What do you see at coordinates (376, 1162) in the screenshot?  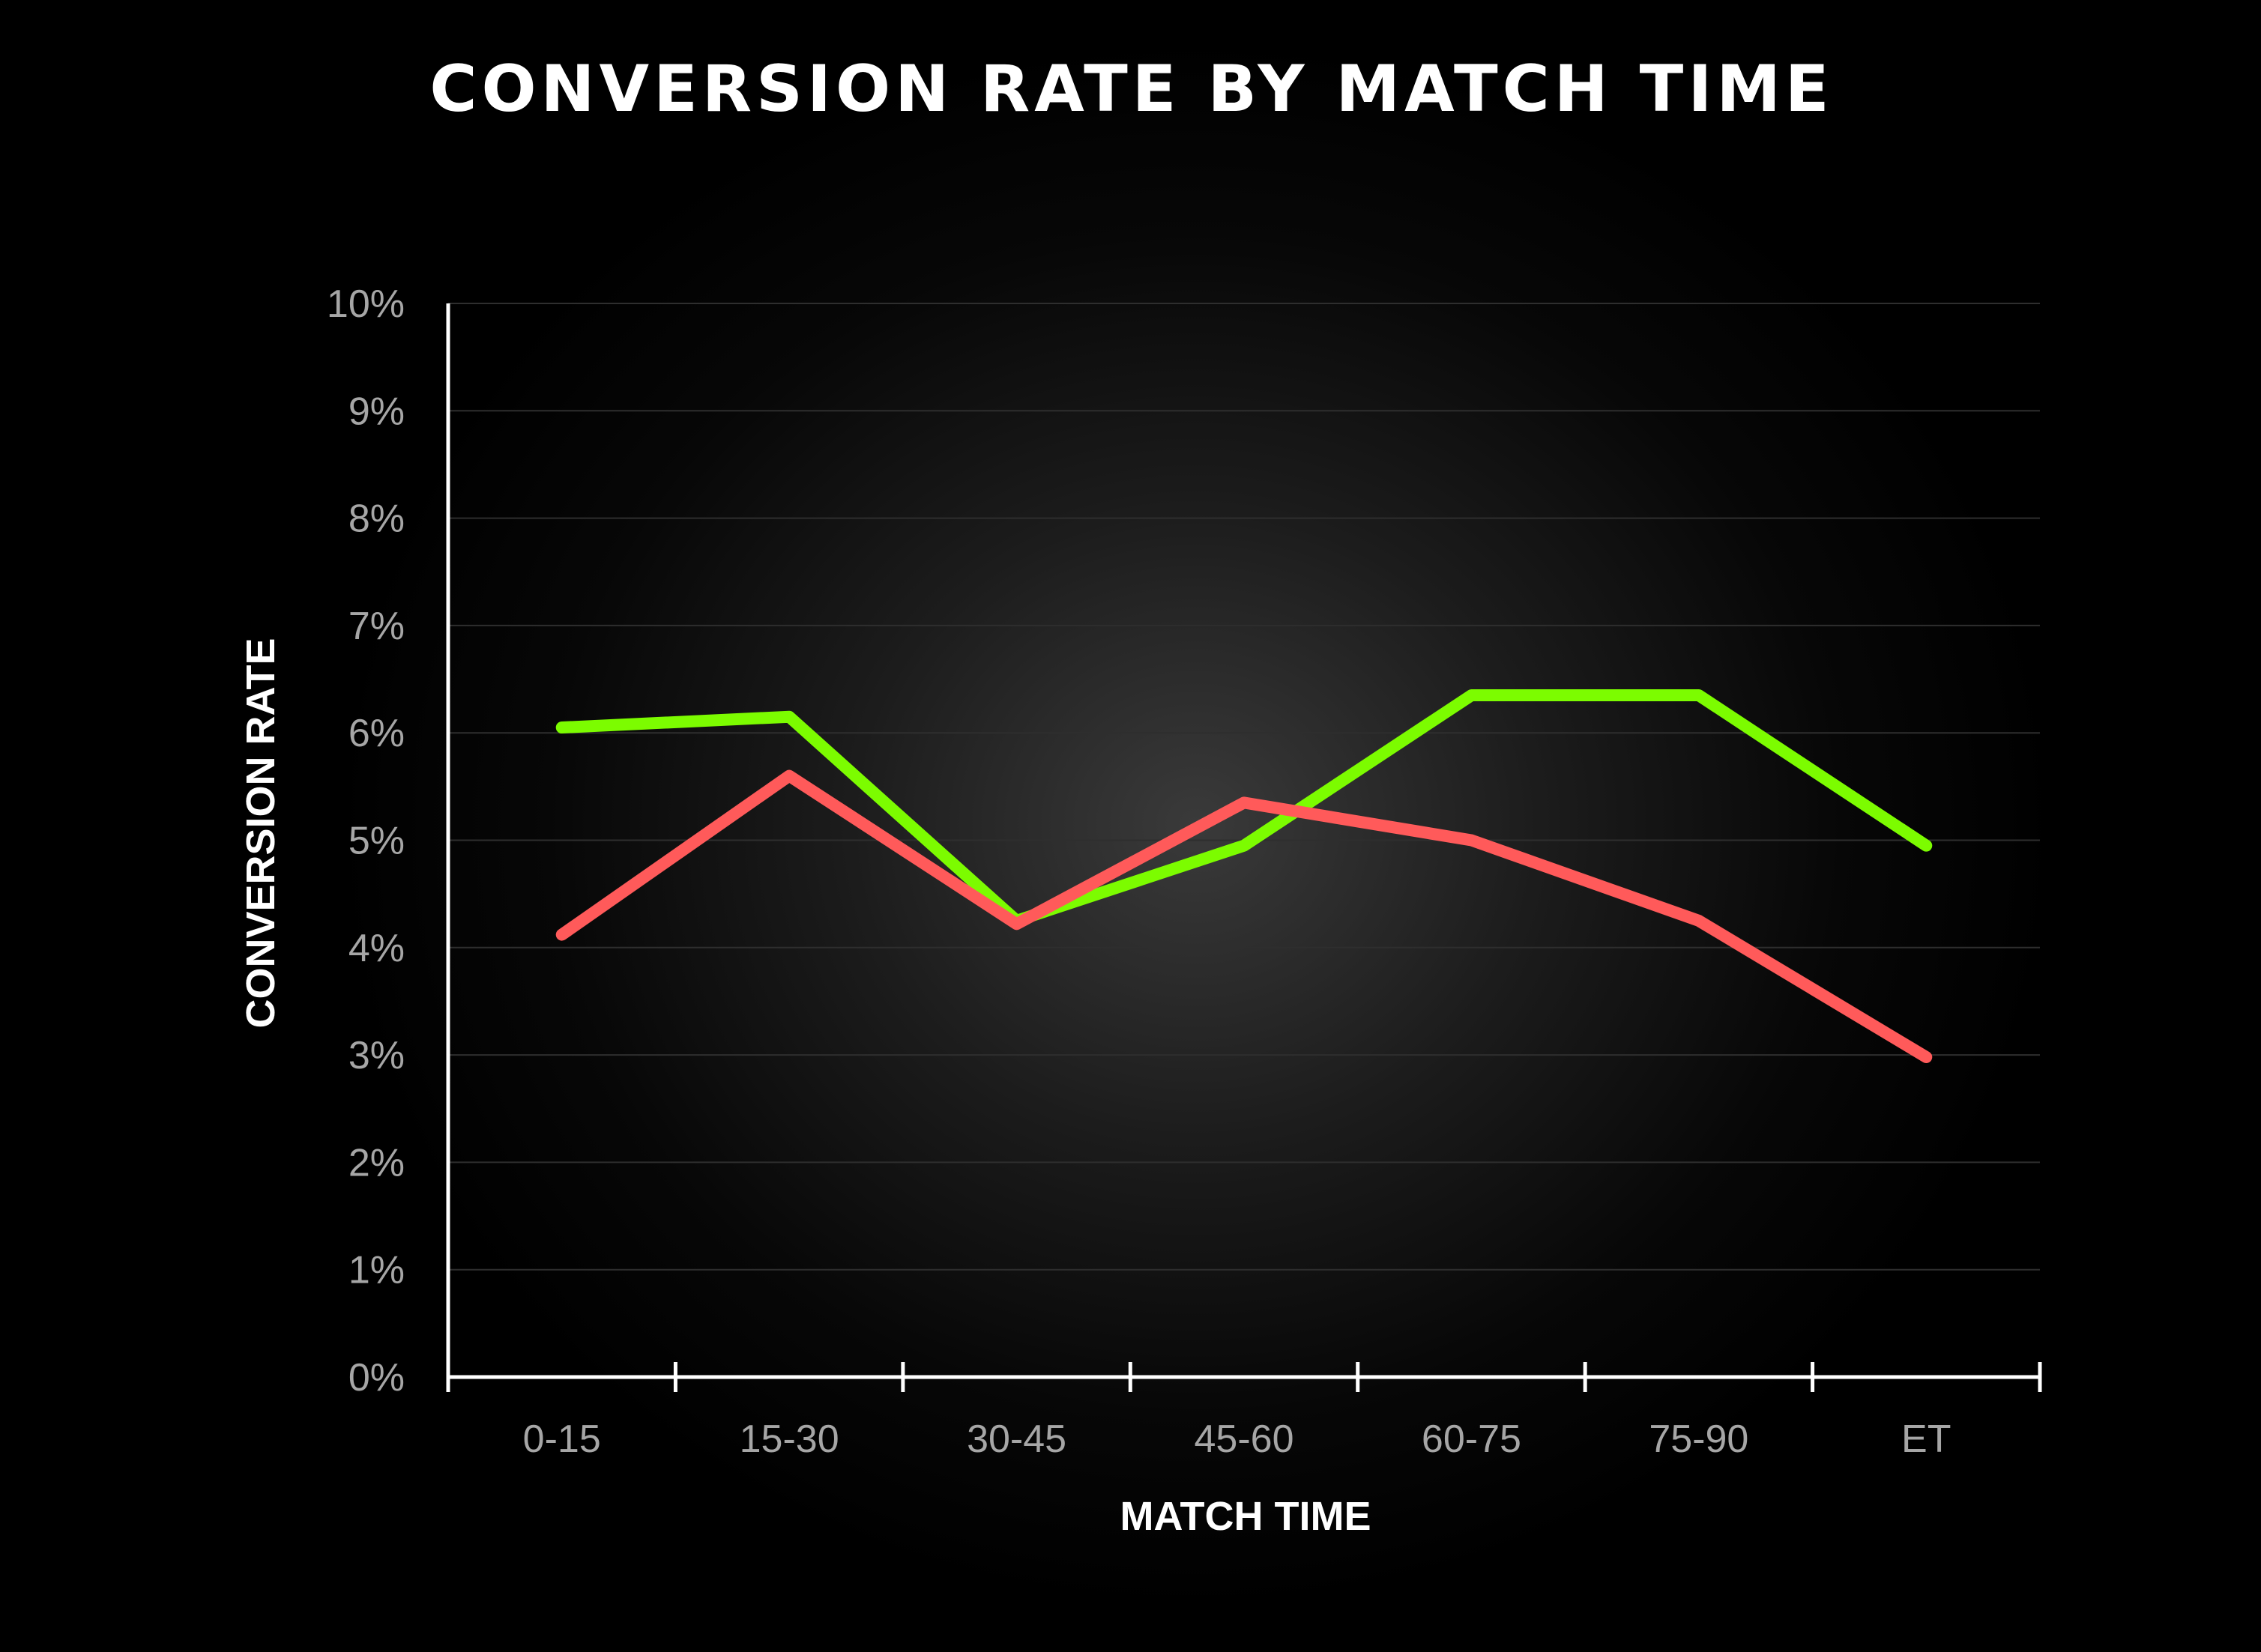 I see `y-tick-label: 2%` at bounding box center [376, 1162].